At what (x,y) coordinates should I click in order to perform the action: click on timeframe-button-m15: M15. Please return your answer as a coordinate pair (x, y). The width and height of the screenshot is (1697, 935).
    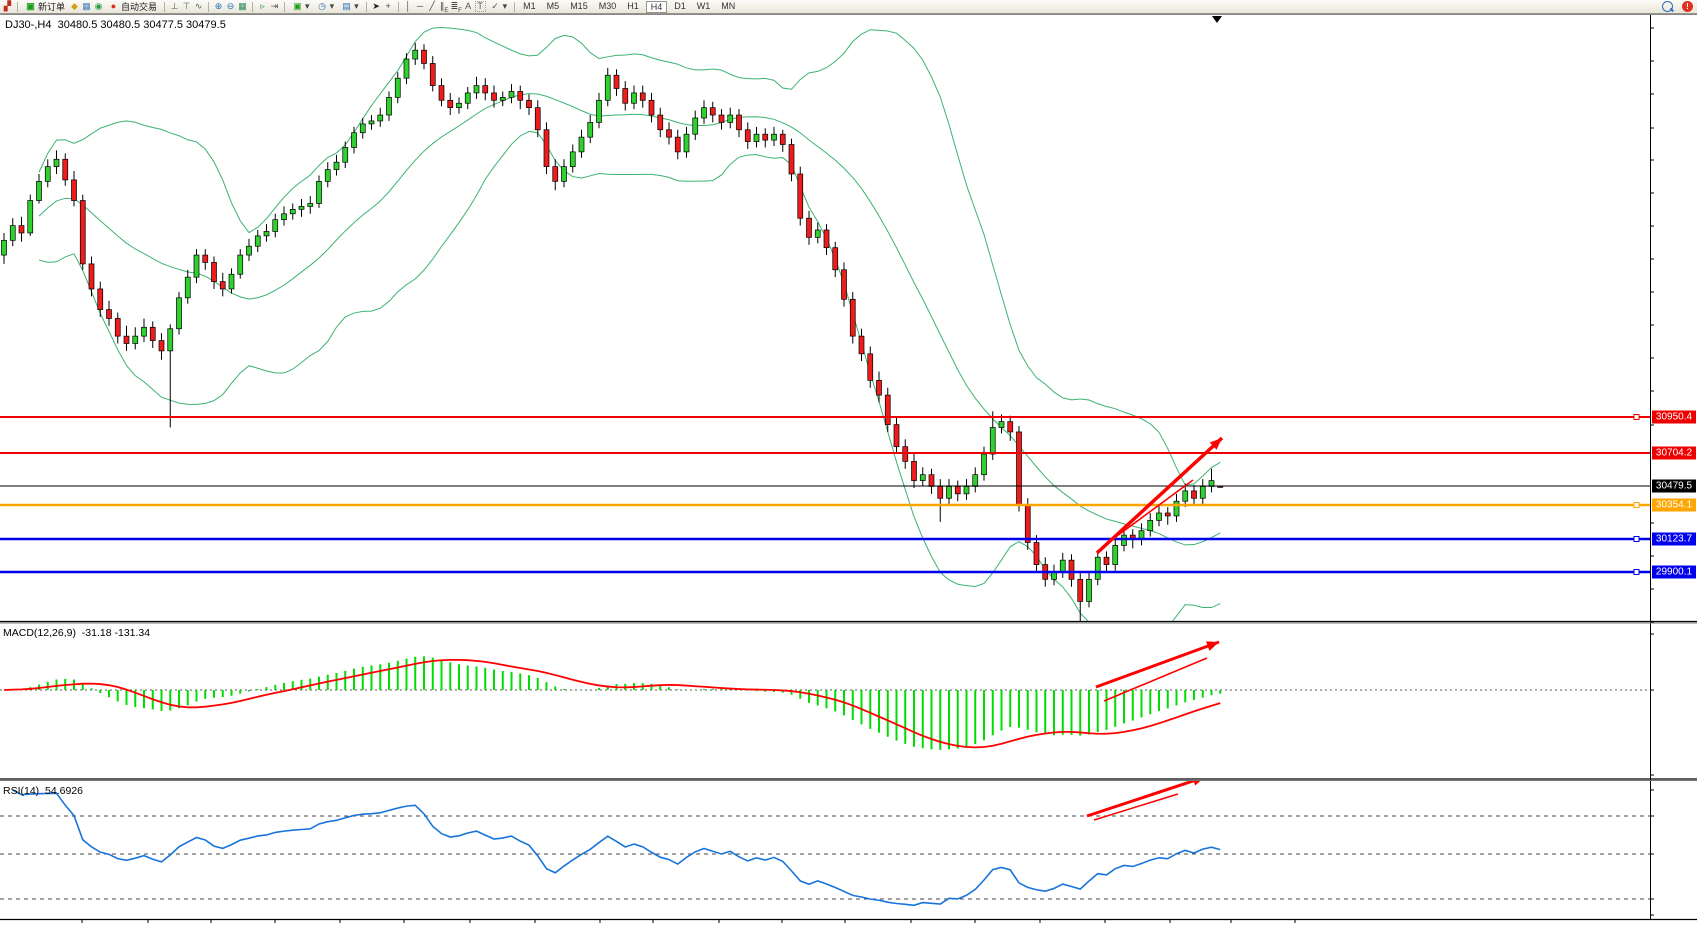
    Looking at the image, I should click on (579, 5).